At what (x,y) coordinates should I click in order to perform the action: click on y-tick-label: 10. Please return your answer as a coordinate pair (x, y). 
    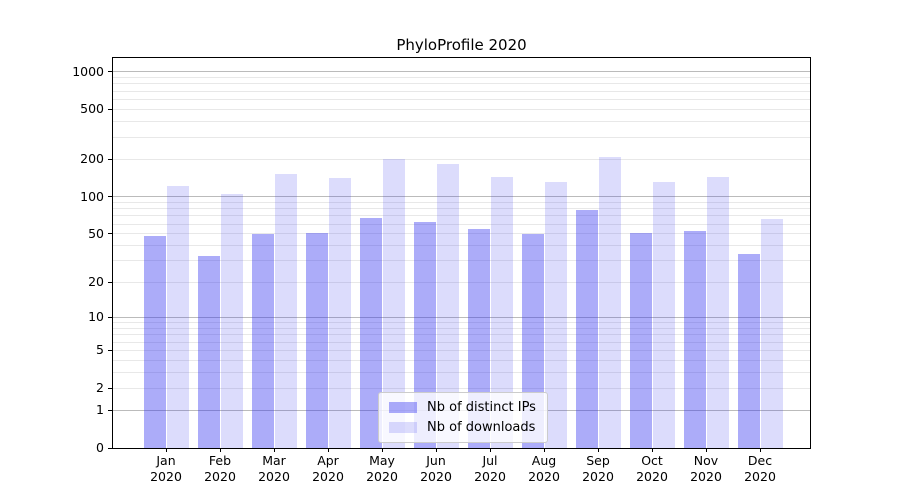
    Looking at the image, I should click on (96, 317).